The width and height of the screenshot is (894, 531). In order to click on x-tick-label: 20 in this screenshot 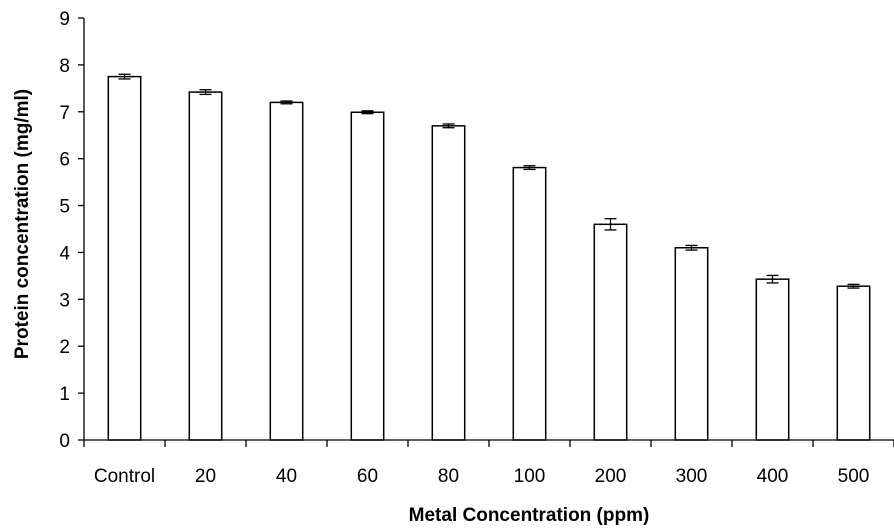, I will do `click(205, 476)`.